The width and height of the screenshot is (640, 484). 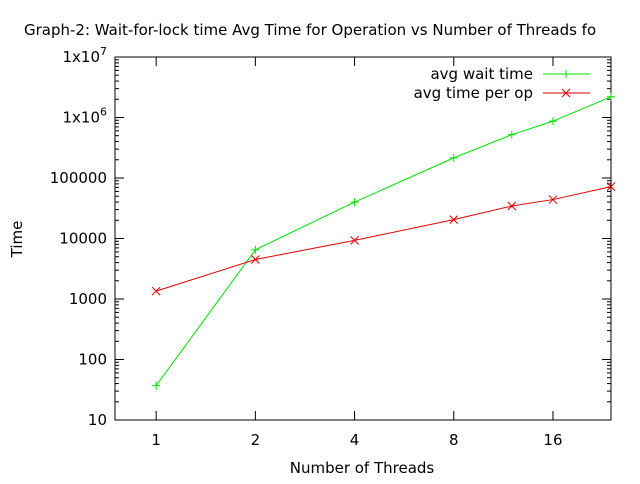 I want to click on x-tick-label: 16, so click(x=552, y=440).